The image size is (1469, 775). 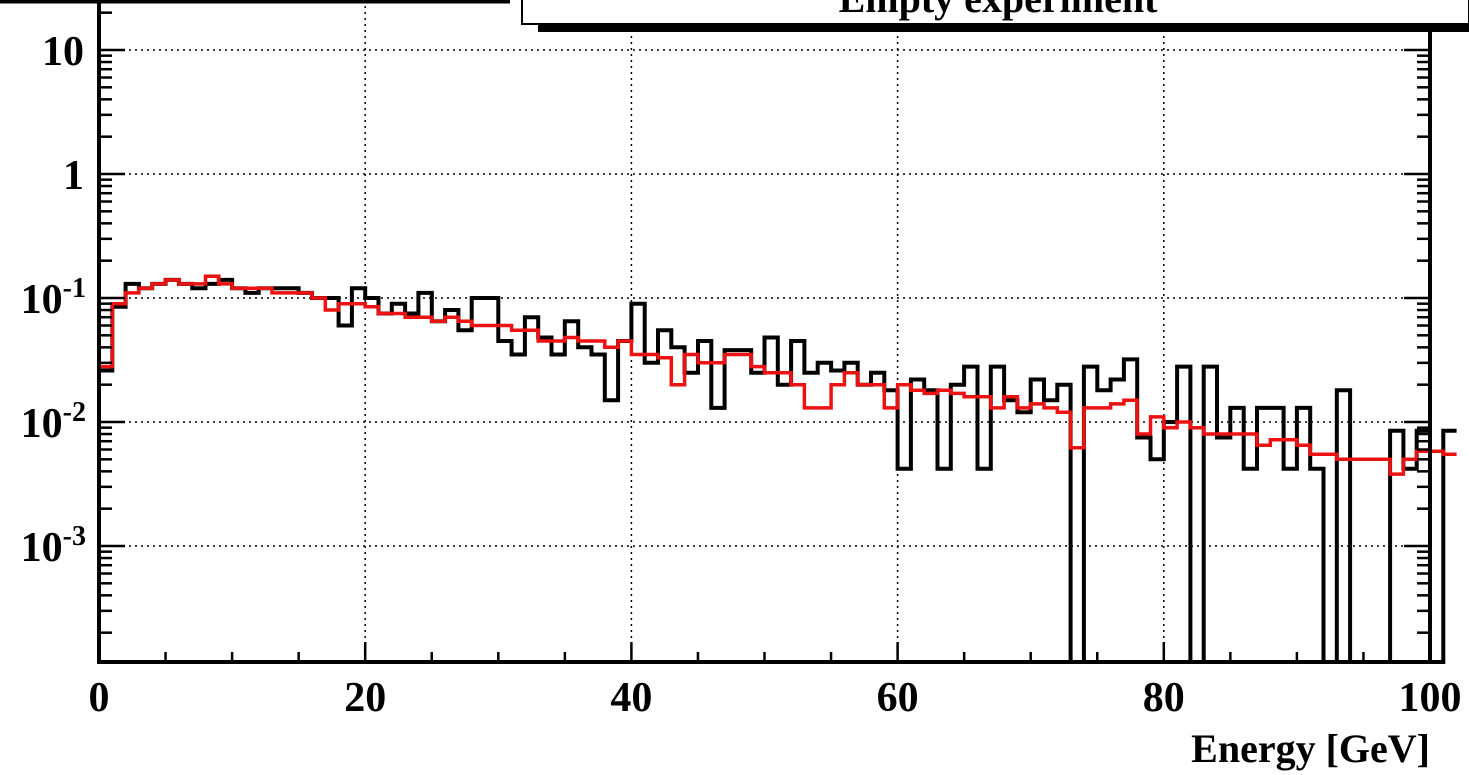 What do you see at coordinates (365, 698) in the screenshot?
I see `x-tick-label: 20` at bounding box center [365, 698].